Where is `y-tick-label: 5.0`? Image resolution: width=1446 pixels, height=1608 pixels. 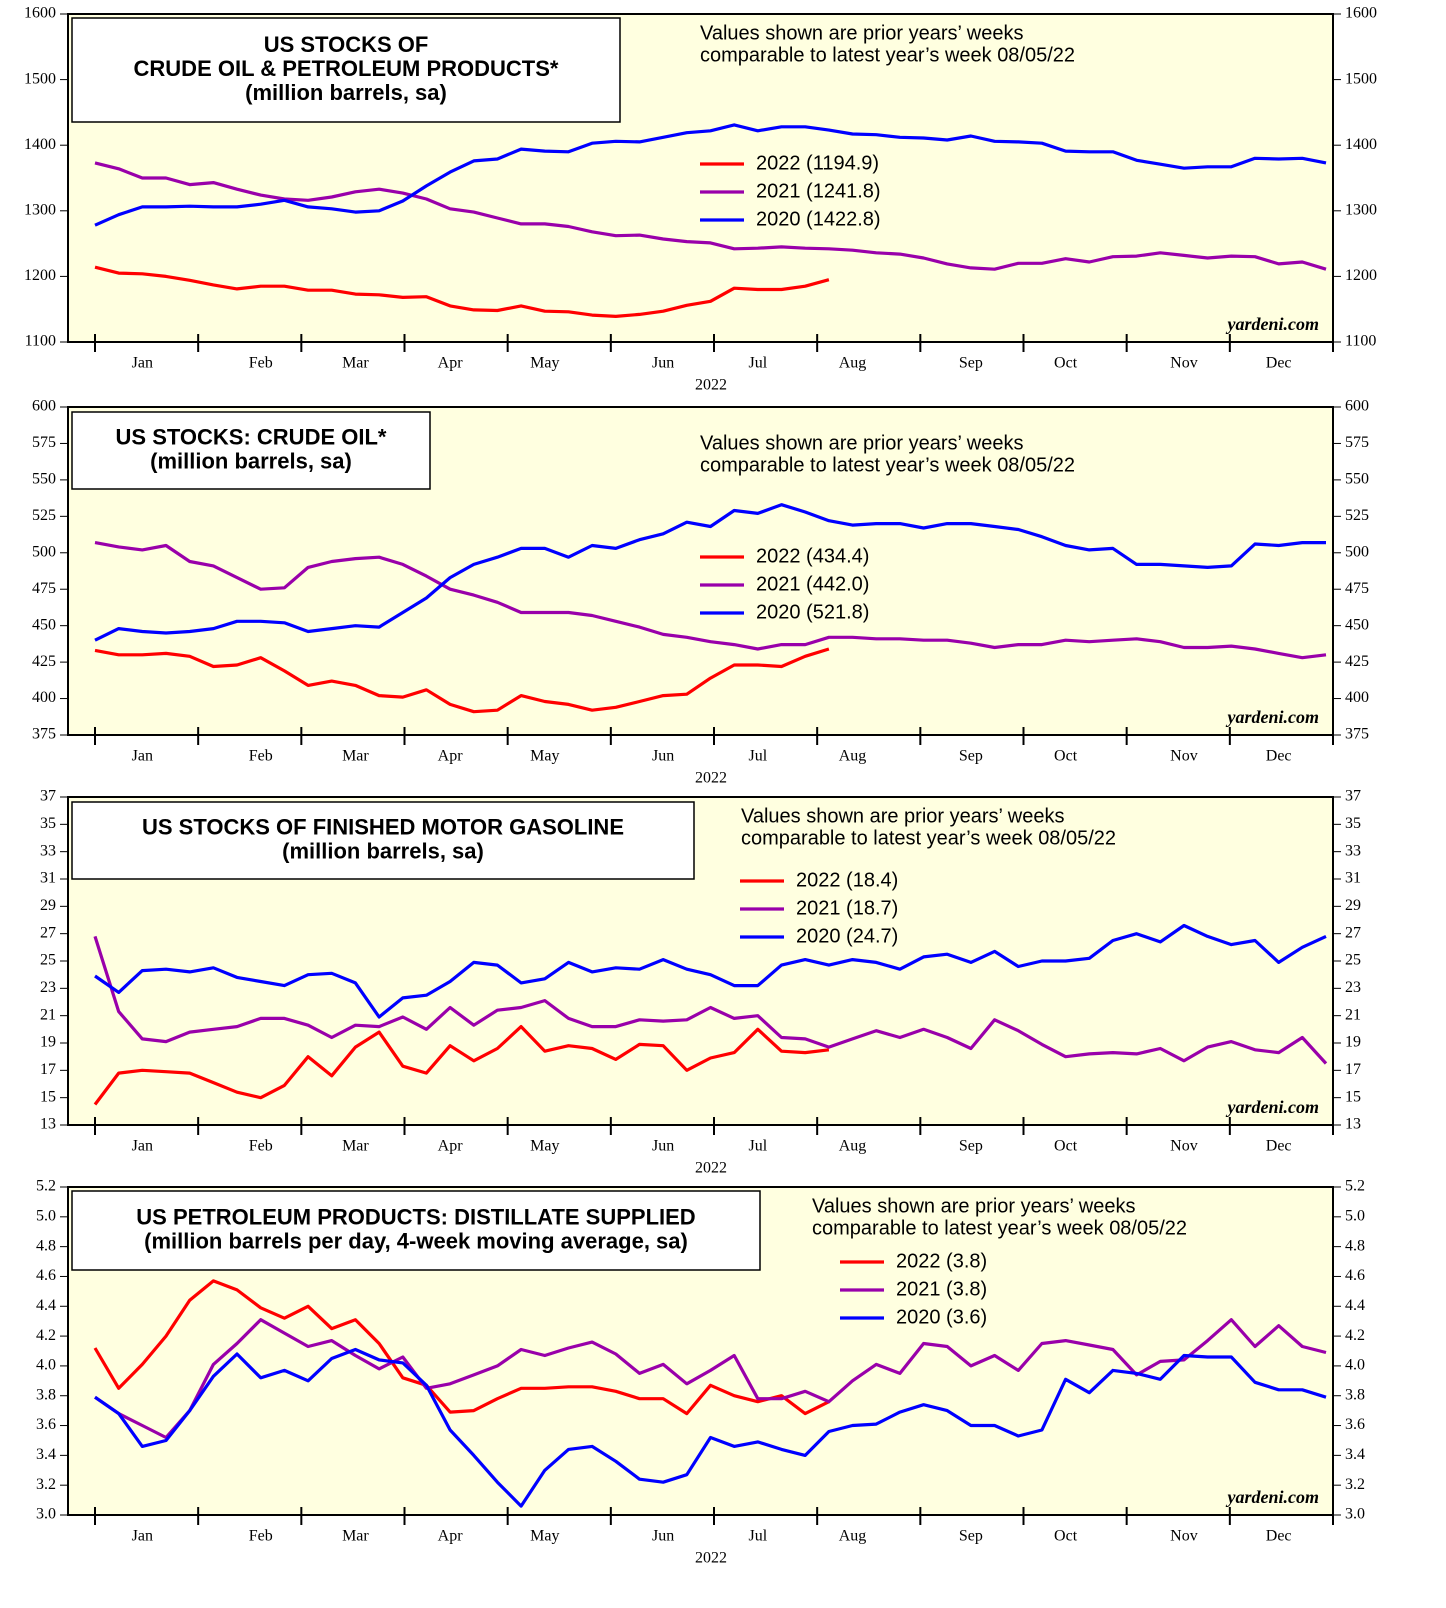 y-tick-label: 5.0 is located at coordinates (46, 1215).